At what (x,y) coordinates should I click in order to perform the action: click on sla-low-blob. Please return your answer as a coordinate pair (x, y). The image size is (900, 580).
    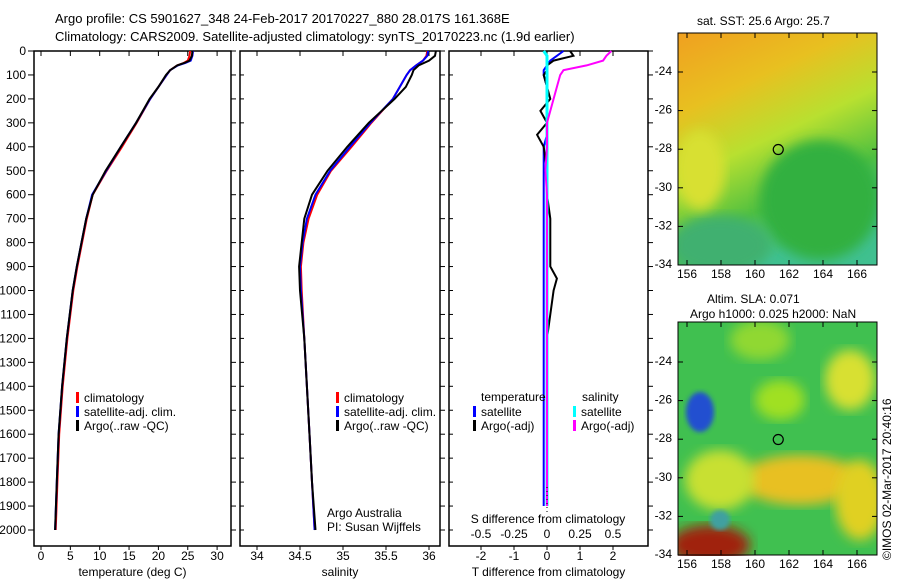
    Looking at the image, I should click on (700, 412).